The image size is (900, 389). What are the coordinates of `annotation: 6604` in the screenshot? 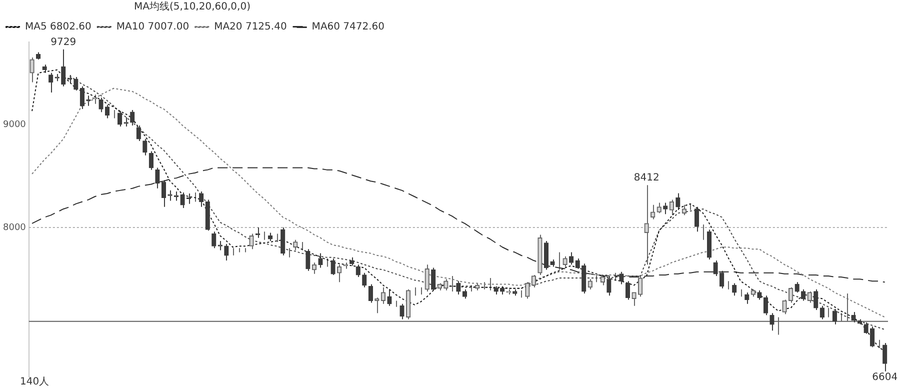 It's located at (885, 378).